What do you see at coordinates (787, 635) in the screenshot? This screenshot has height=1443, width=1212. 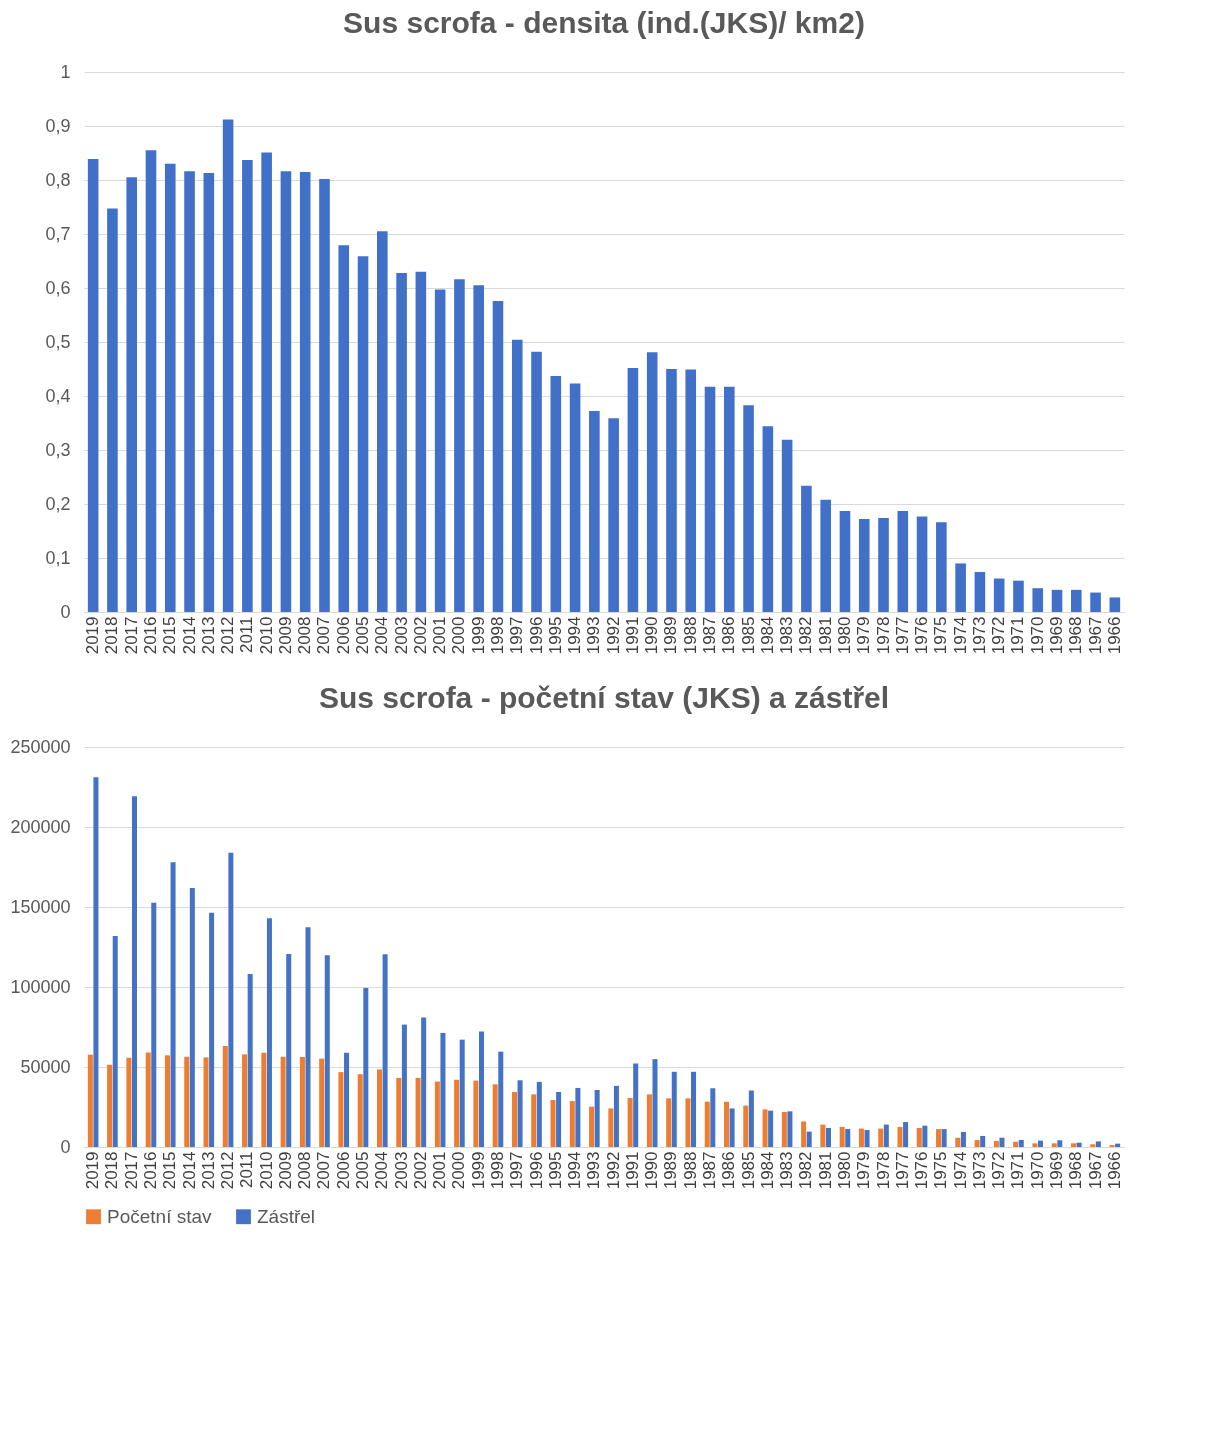 I see `x-tick-label: 1983` at bounding box center [787, 635].